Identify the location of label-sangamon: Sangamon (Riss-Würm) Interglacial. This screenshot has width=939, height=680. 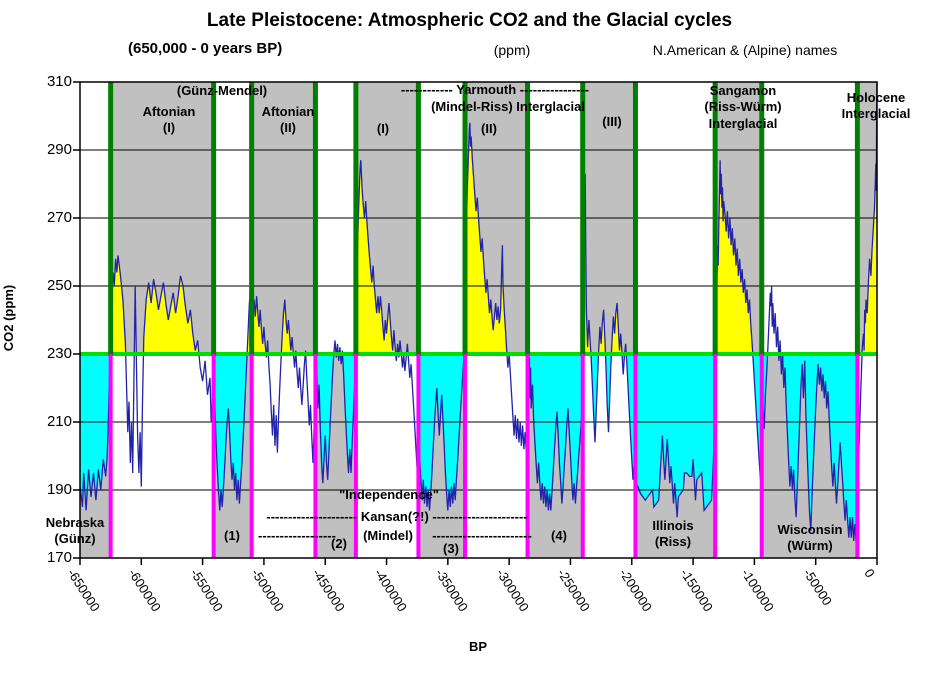
(743, 107).